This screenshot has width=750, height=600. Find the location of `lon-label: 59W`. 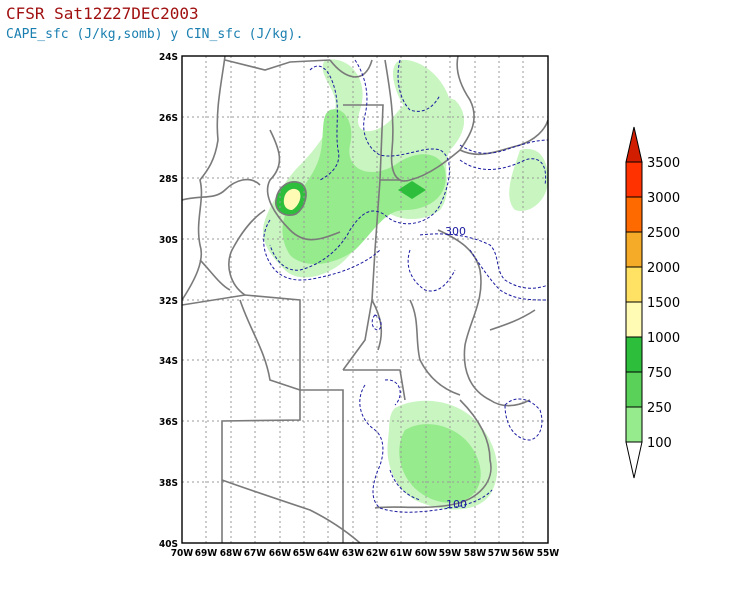

lon-label: 59W is located at coordinates (450, 553).